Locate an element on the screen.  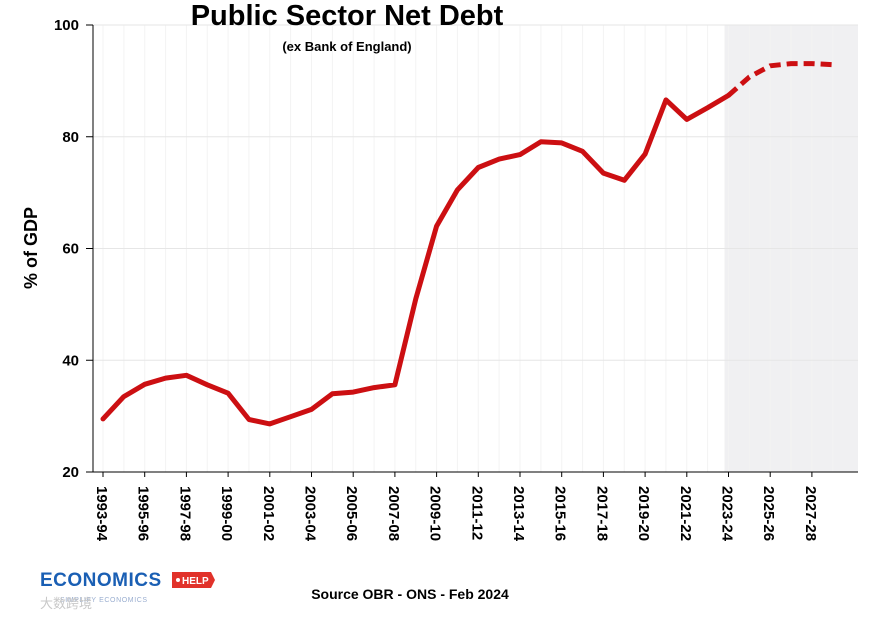
x-tick-label: 2003-04 is located at coordinates (310, 514).